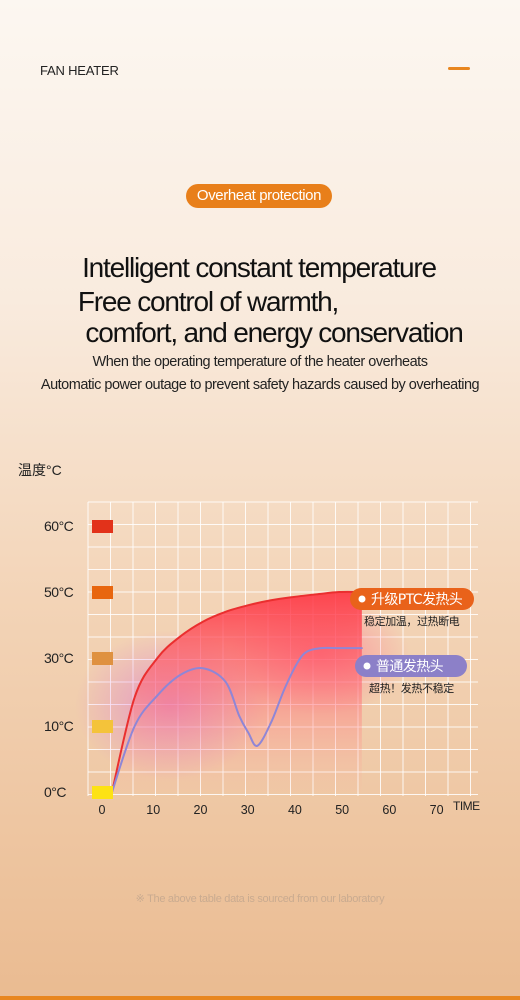  I want to click on bottom-bar, so click(260, 998).